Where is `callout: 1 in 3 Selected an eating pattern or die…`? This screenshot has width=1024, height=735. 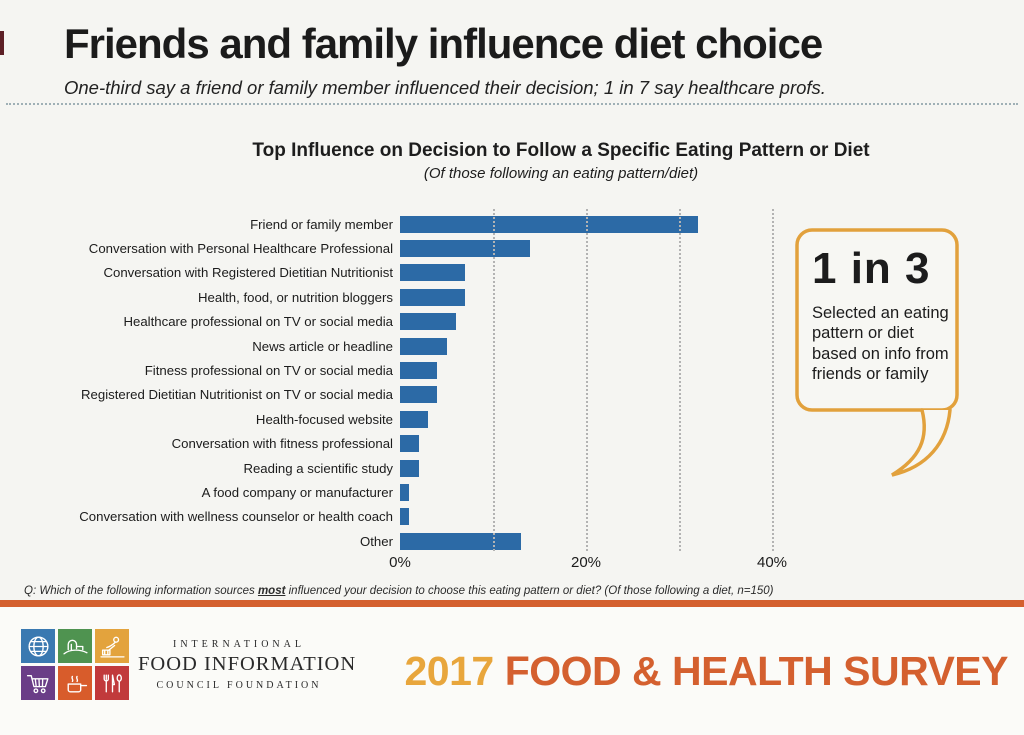 callout: 1 in 3 Selected an eating pattern or die… is located at coordinates (883, 314).